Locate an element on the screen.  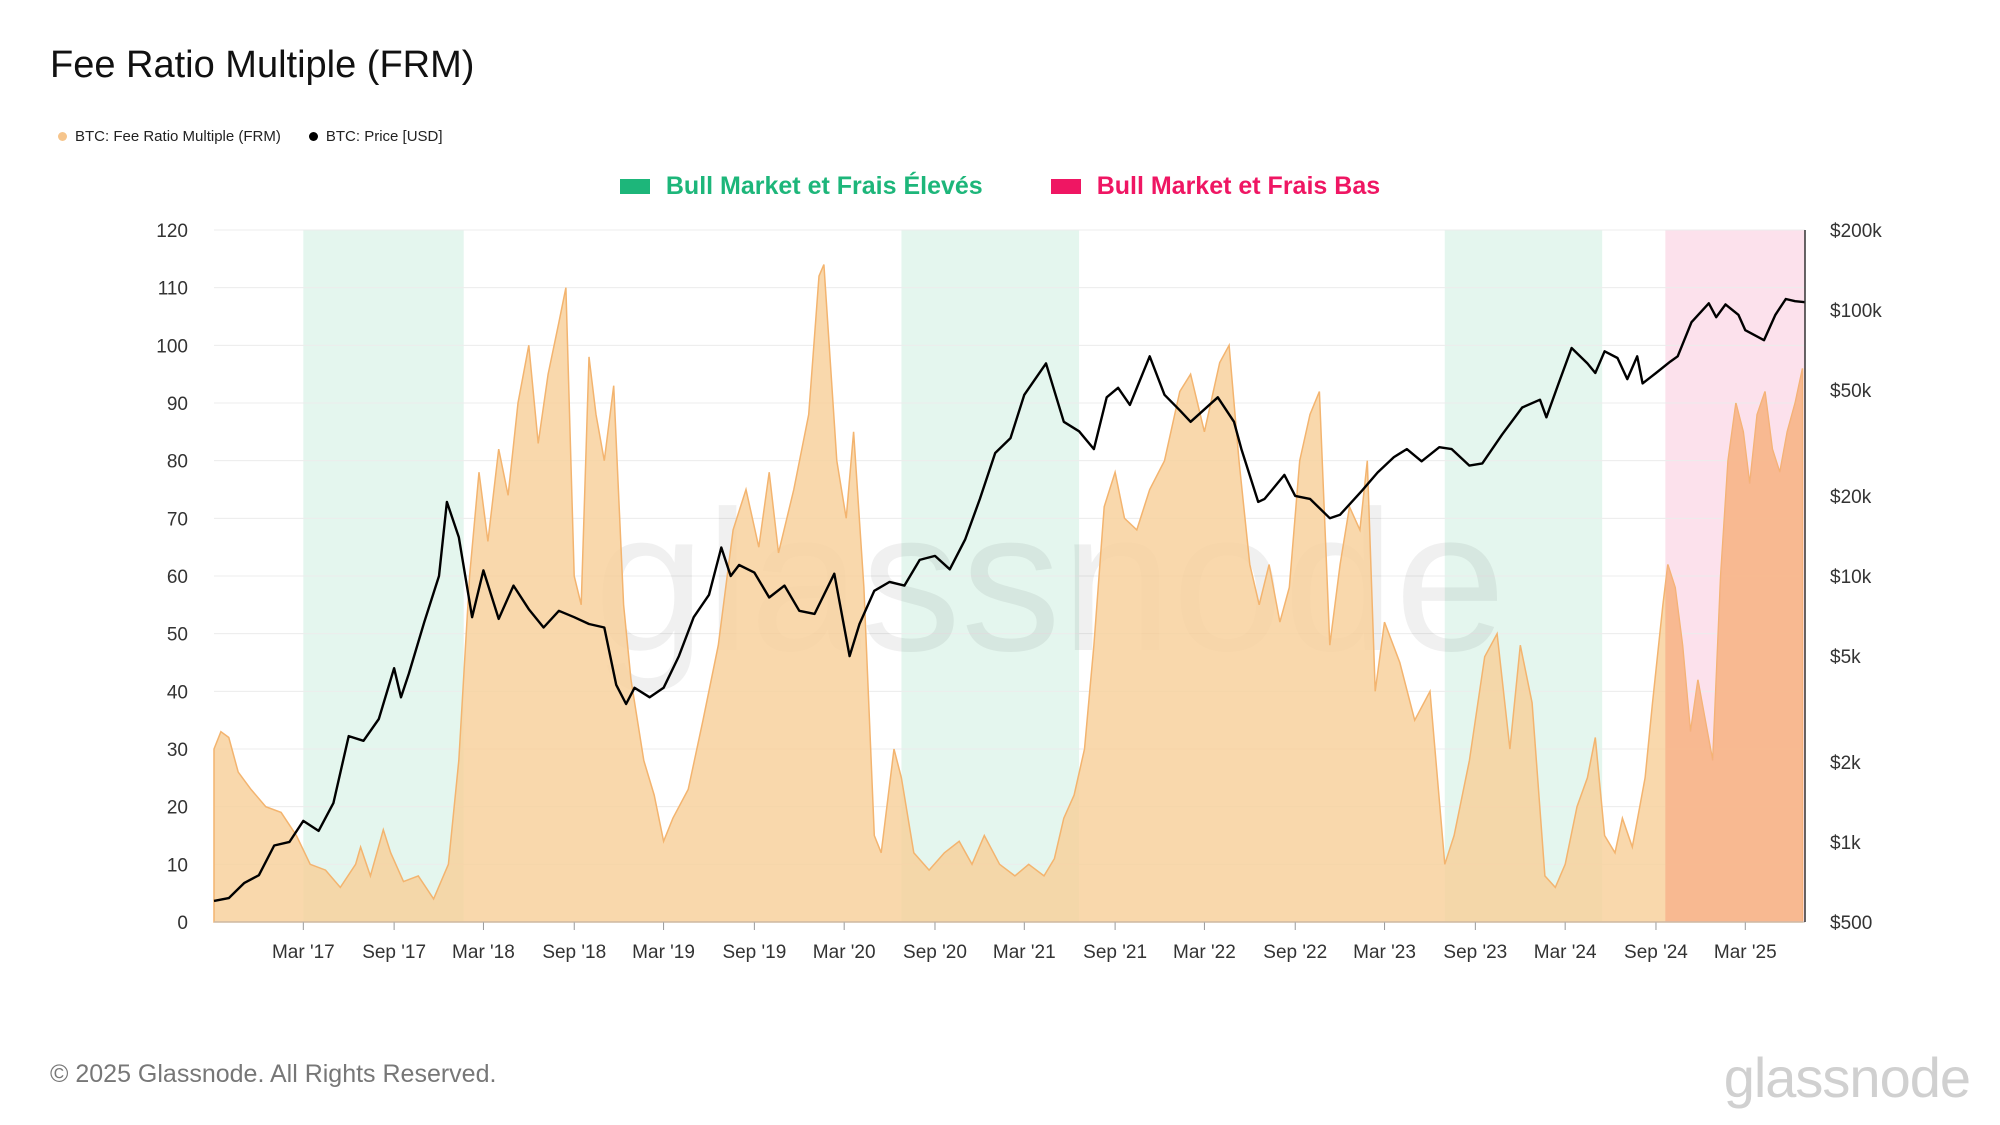
y-left-tick-label: 100 is located at coordinates (172, 346).